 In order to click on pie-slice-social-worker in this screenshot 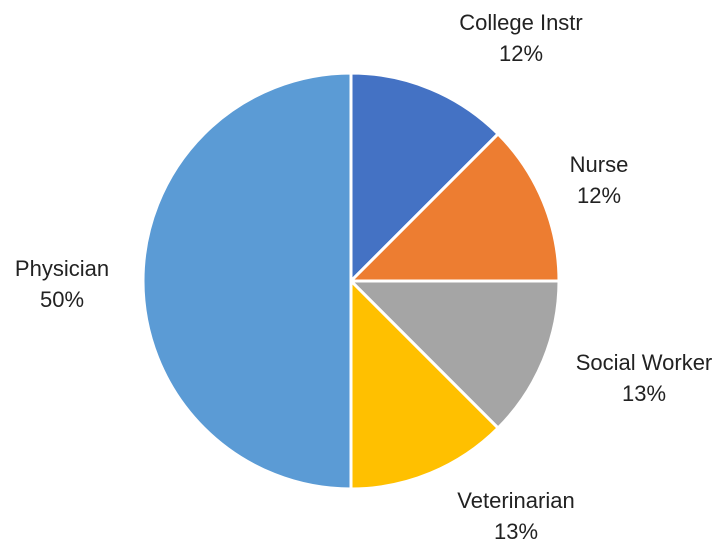, I will do `click(455, 354)`.